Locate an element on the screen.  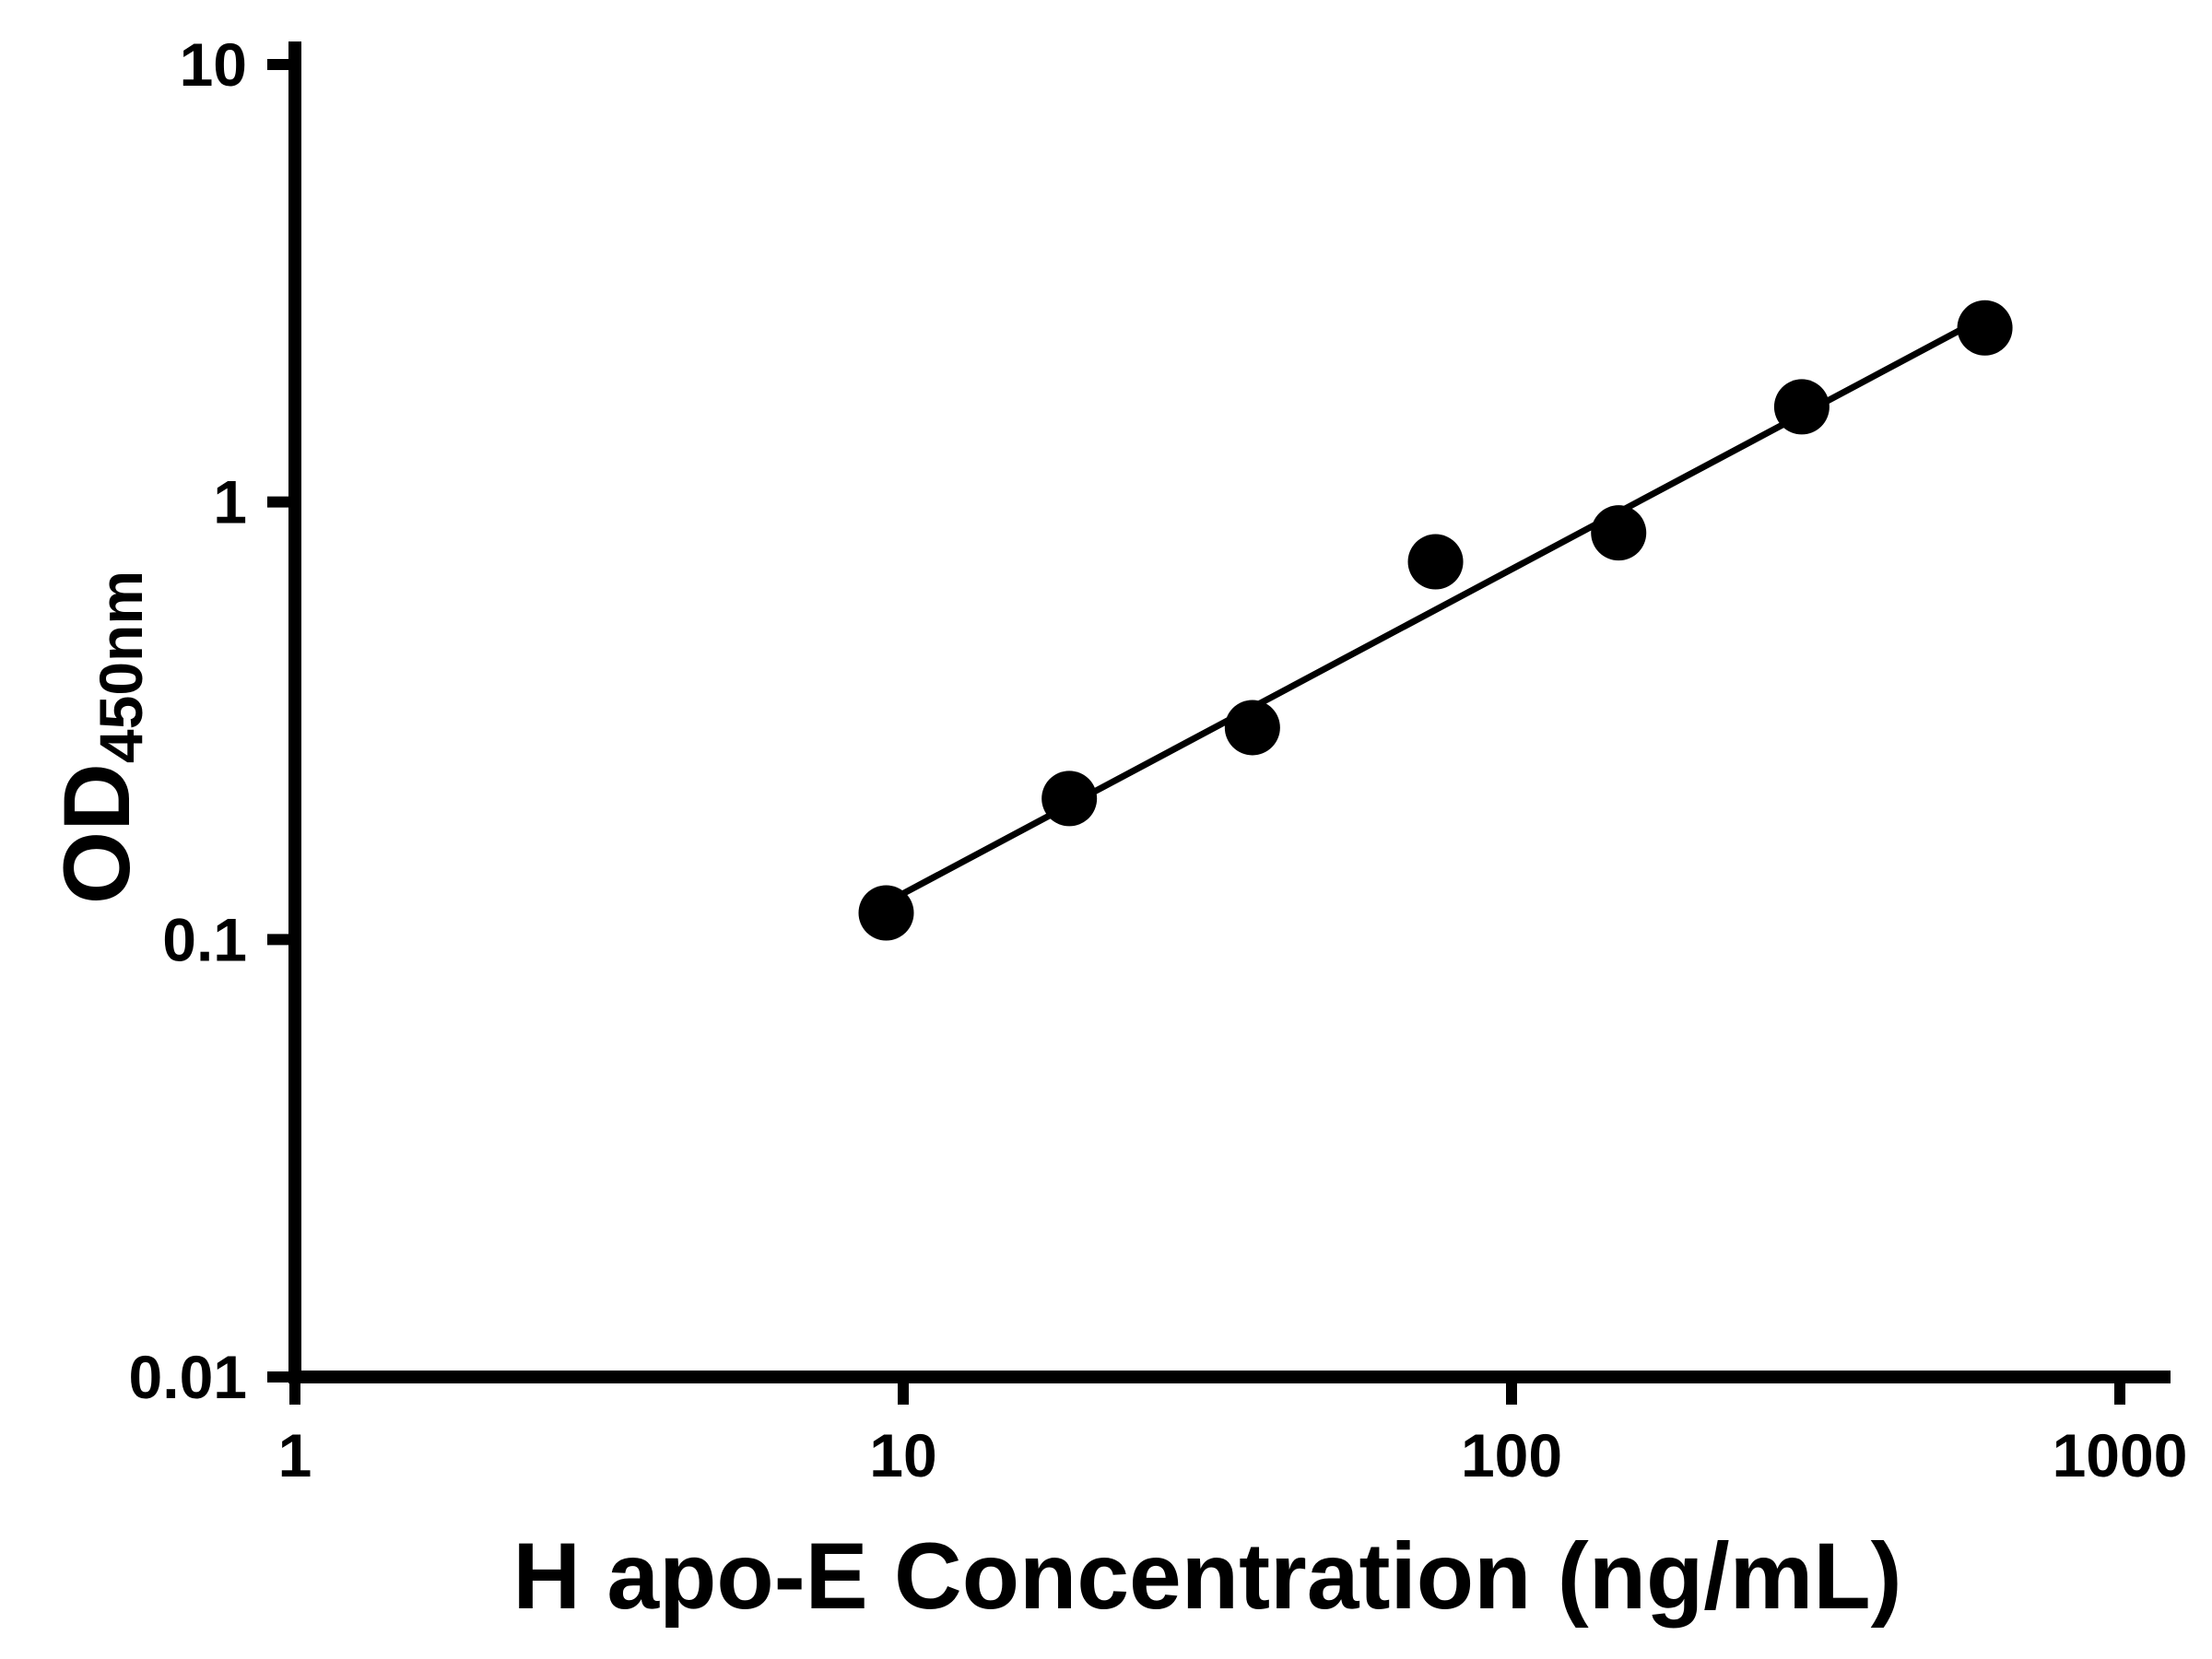
y-axis-title-main: OD is located at coordinates (96, 833).